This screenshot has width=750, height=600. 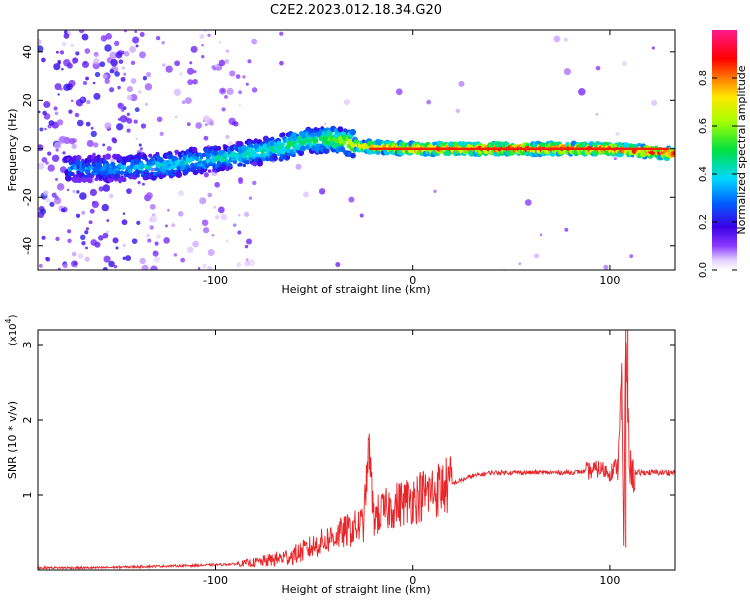 What do you see at coordinates (703, 174) in the screenshot?
I see `colorbar-tick-label: 0.4` at bounding box center [703, 174].